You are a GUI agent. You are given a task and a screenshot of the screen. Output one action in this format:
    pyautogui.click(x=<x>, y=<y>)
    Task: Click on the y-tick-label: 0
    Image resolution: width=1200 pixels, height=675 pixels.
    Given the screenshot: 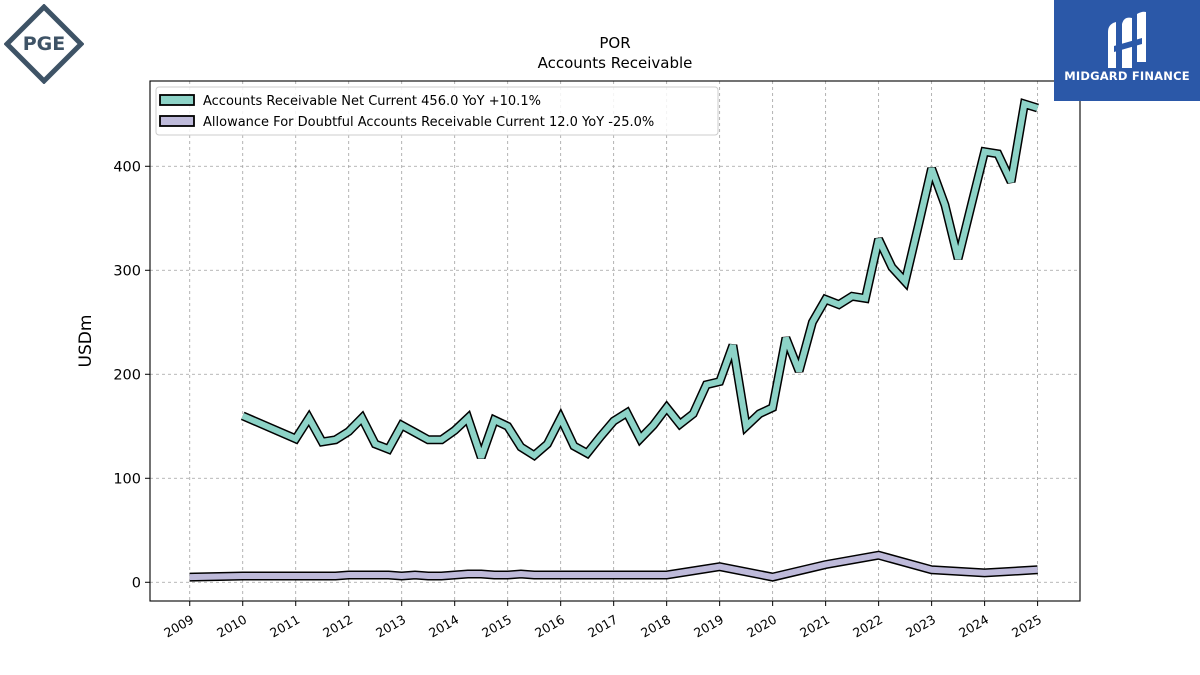 What is the action you would take?
    pyautogui.click(x=136, y=583)
    